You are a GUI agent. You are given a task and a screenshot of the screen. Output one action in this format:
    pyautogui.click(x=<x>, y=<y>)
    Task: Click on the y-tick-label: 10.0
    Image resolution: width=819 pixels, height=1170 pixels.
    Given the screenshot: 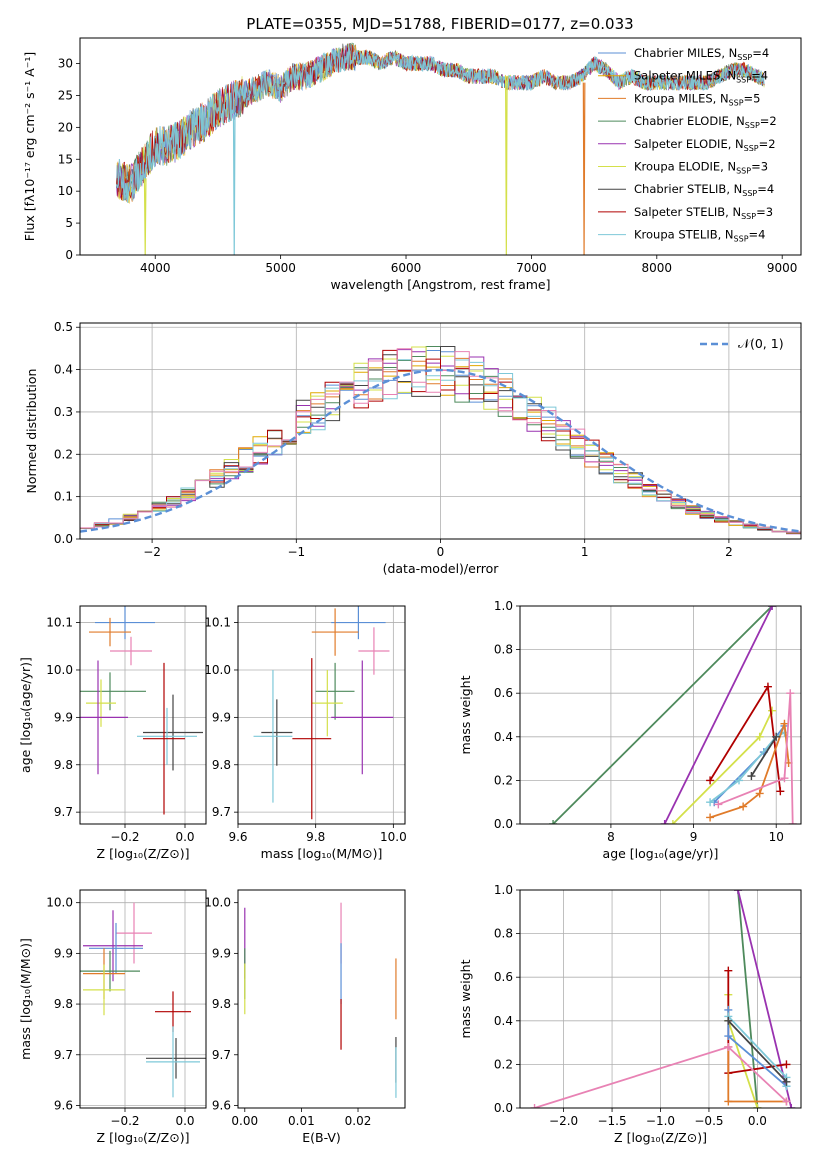 What is the action you would take?
    pyautogui.click(x=59, y=903)
    